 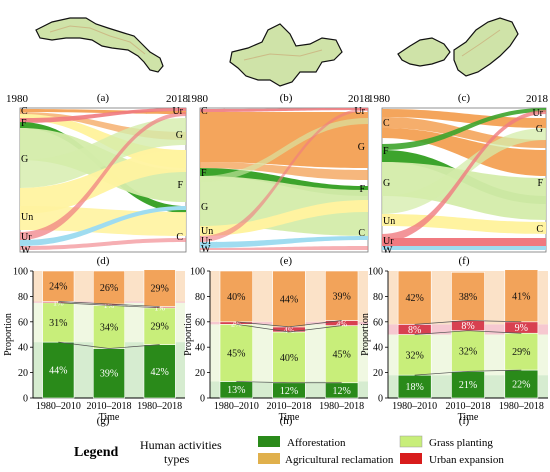 I want to click on sankey-left-node-label: C, so click(x=24, y=111).